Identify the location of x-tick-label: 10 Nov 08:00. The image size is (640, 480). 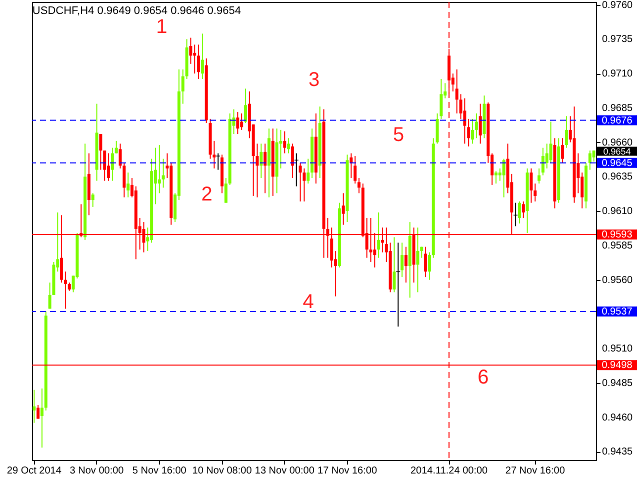
(222, 471).